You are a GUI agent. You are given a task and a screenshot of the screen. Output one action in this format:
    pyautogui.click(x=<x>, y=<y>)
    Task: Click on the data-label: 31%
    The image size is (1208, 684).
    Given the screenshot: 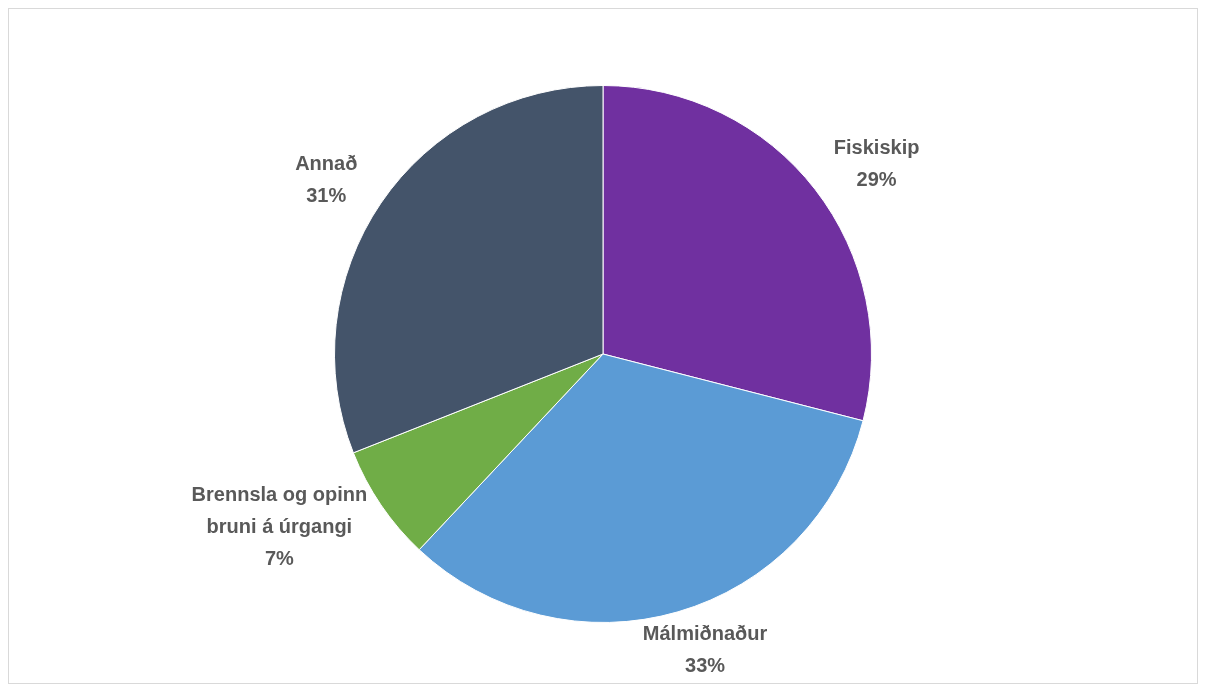 What is the action you would take?
    pyautogui.click(x=326, y=195)
    